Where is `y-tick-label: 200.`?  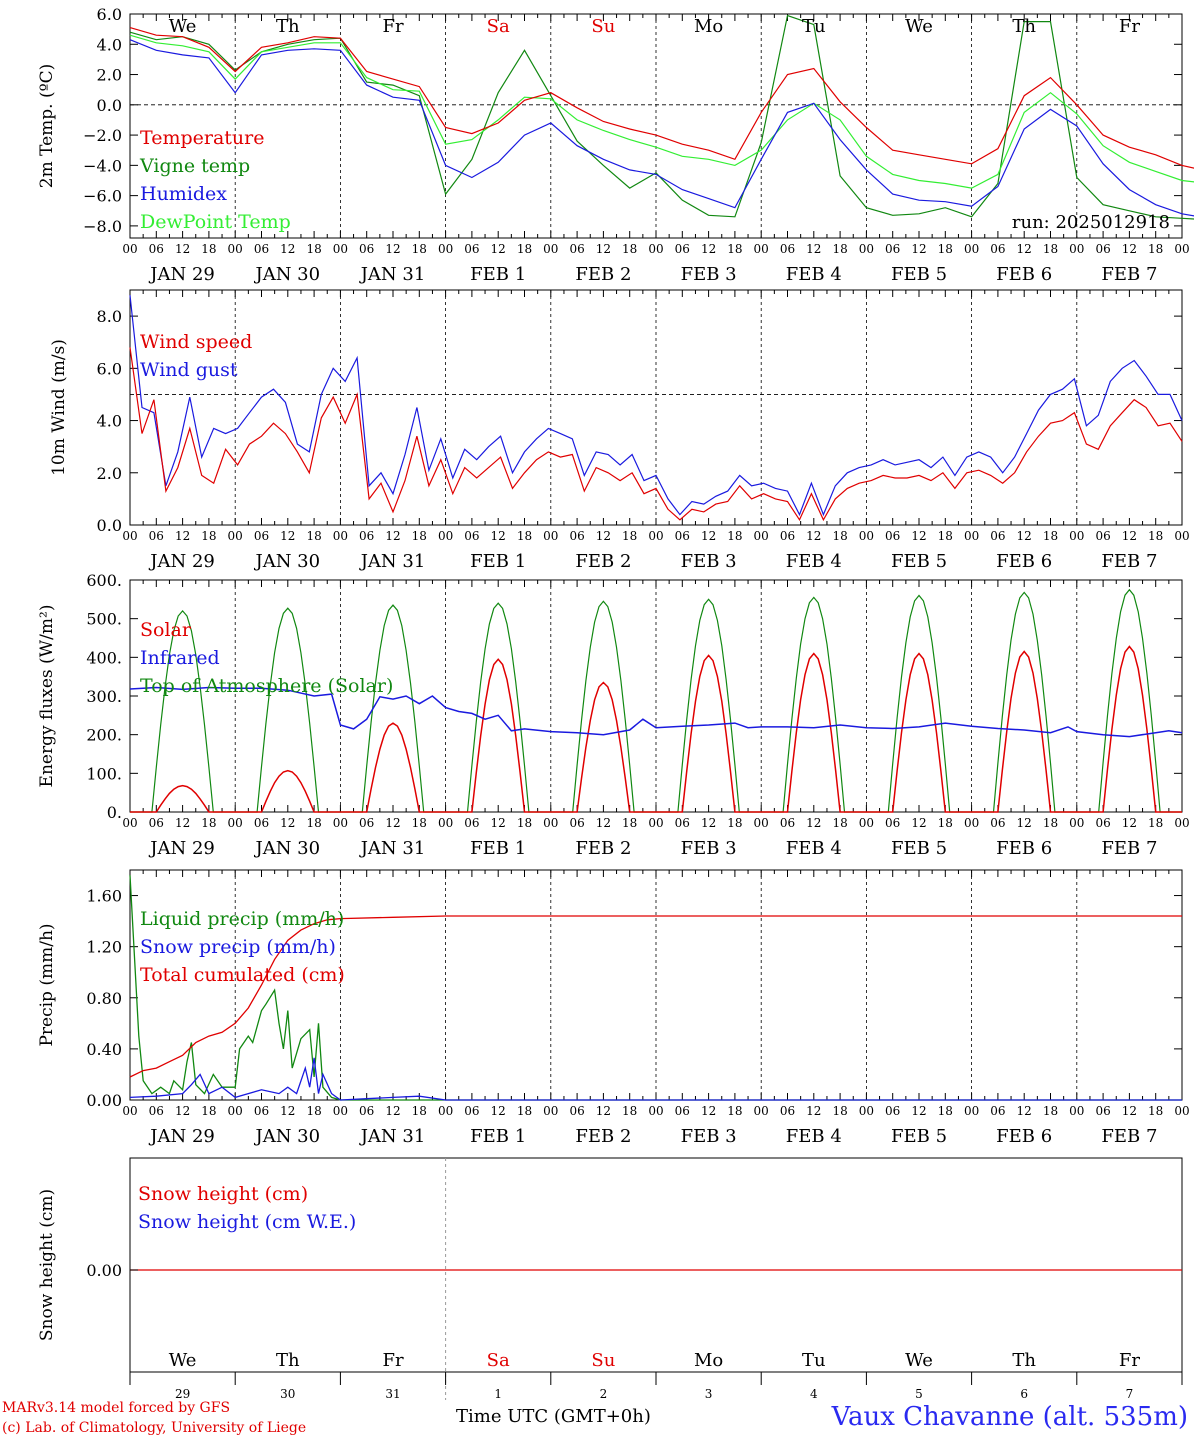 y-tick-label: 200. is located at coordinates (104, 735).